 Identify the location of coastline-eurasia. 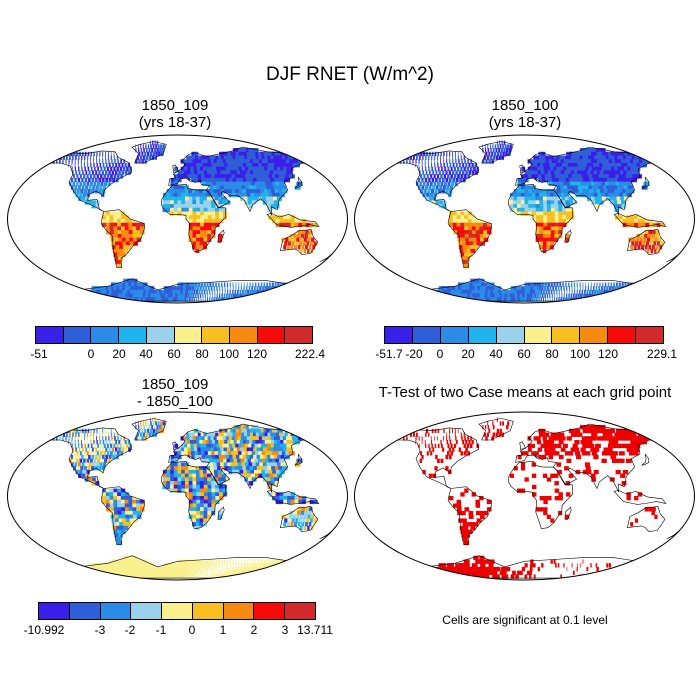
(242, 458).